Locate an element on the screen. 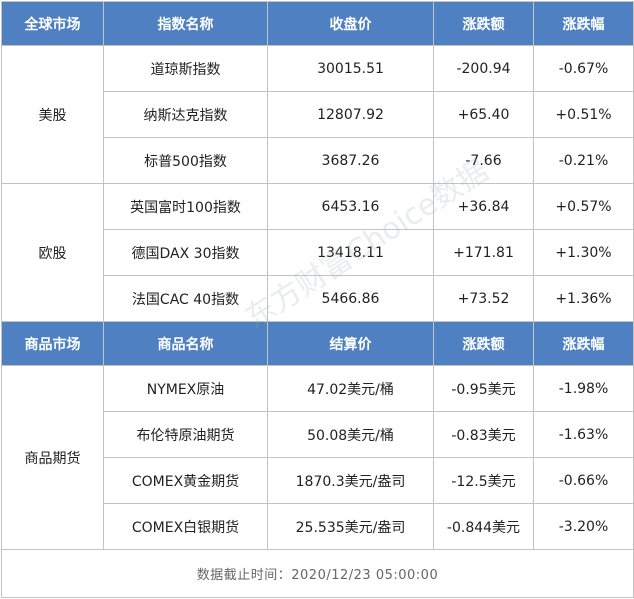  header-settlement-price: 结算价 is located at coordinates (350, 343).